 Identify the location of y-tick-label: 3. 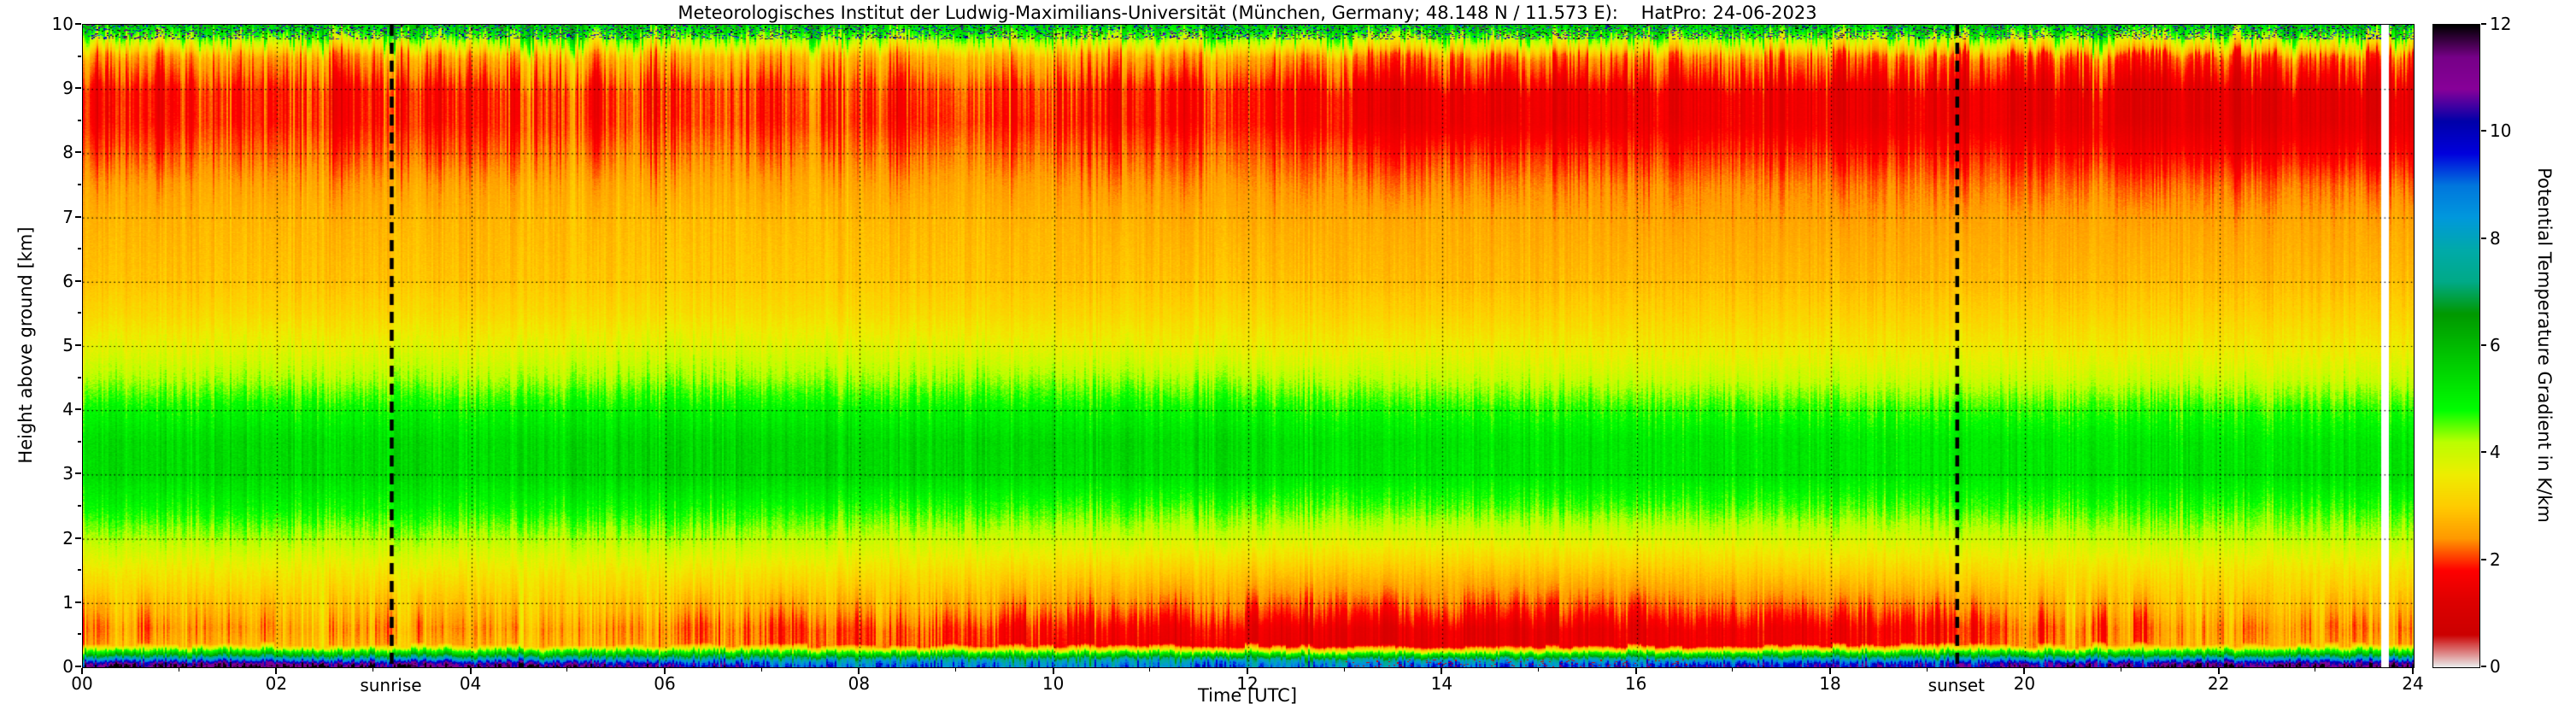
(67, 473).